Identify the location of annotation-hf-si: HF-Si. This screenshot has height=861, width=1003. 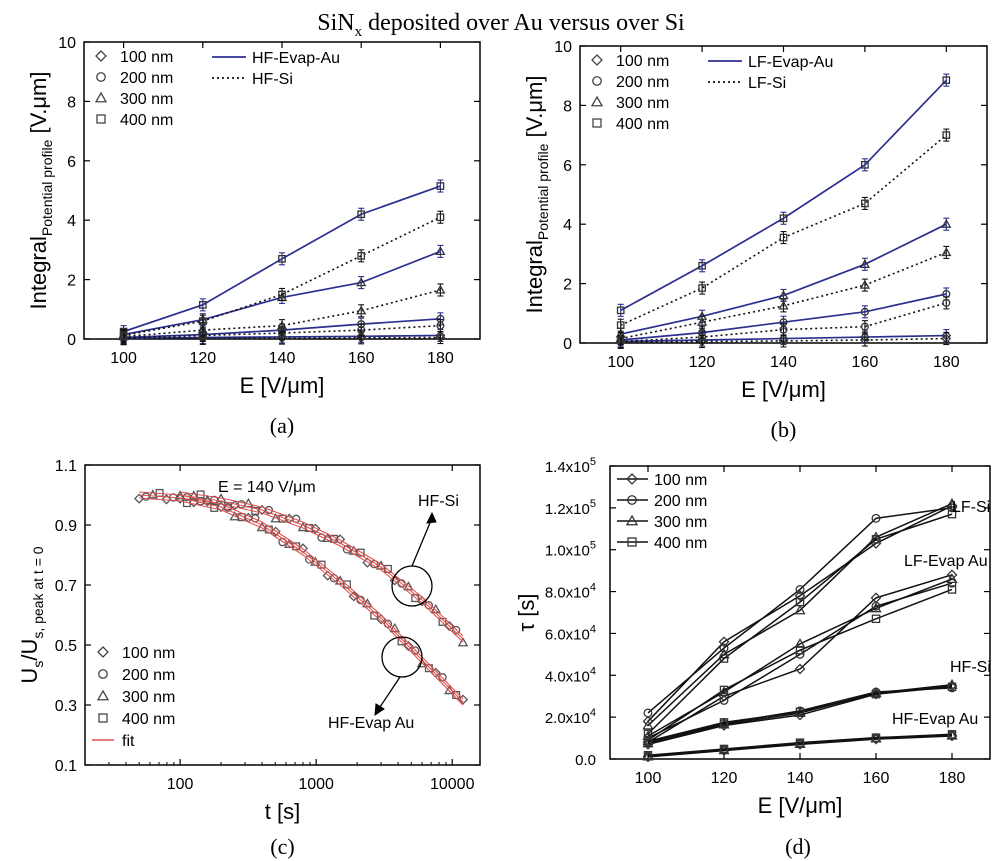
(438, 501).